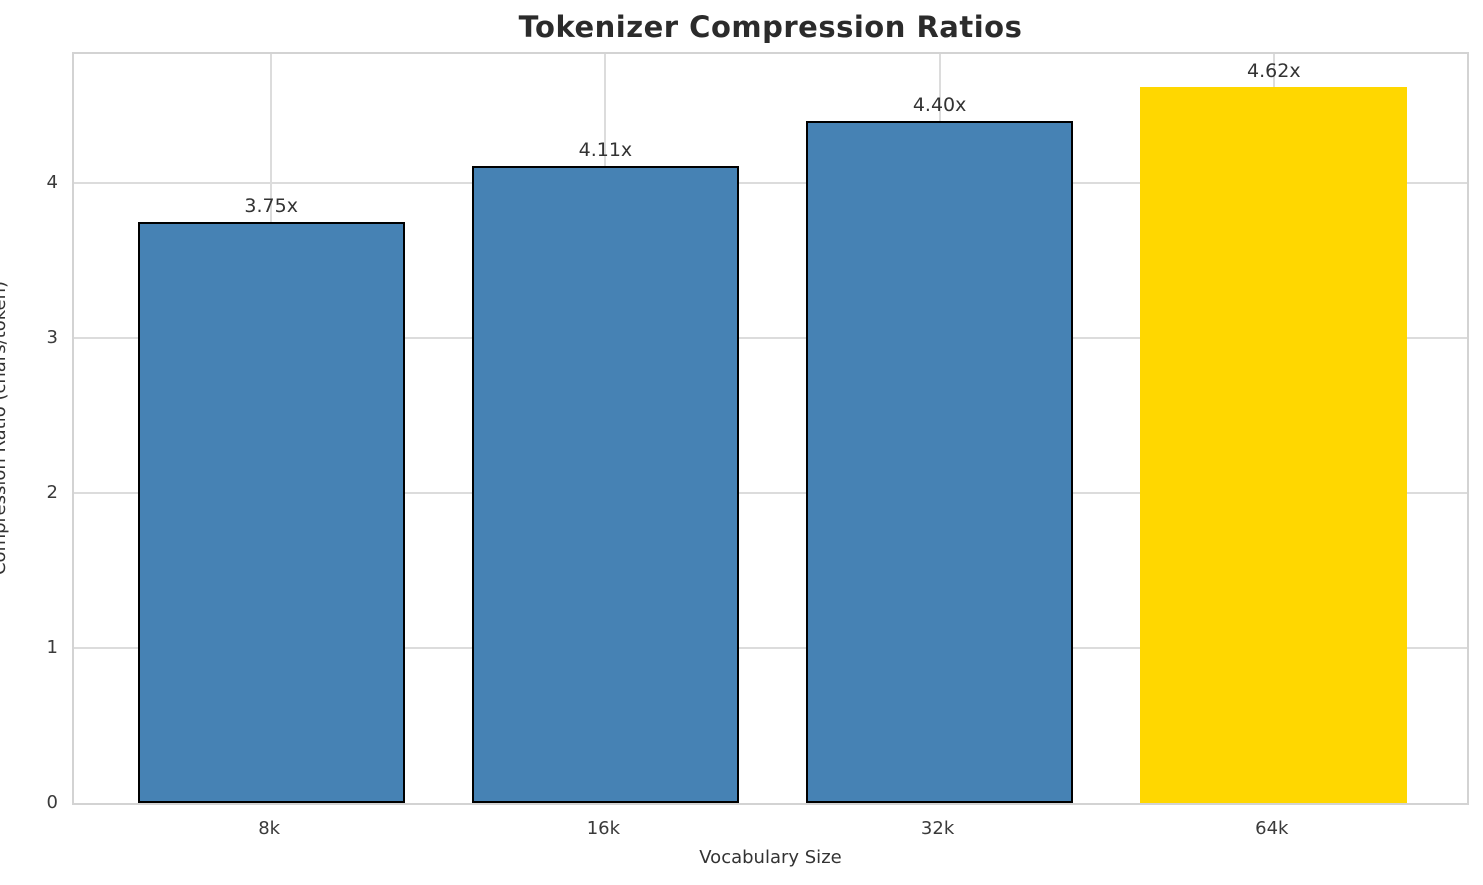  I want to click on x-tick-label: 64k, so click(1272, 828).